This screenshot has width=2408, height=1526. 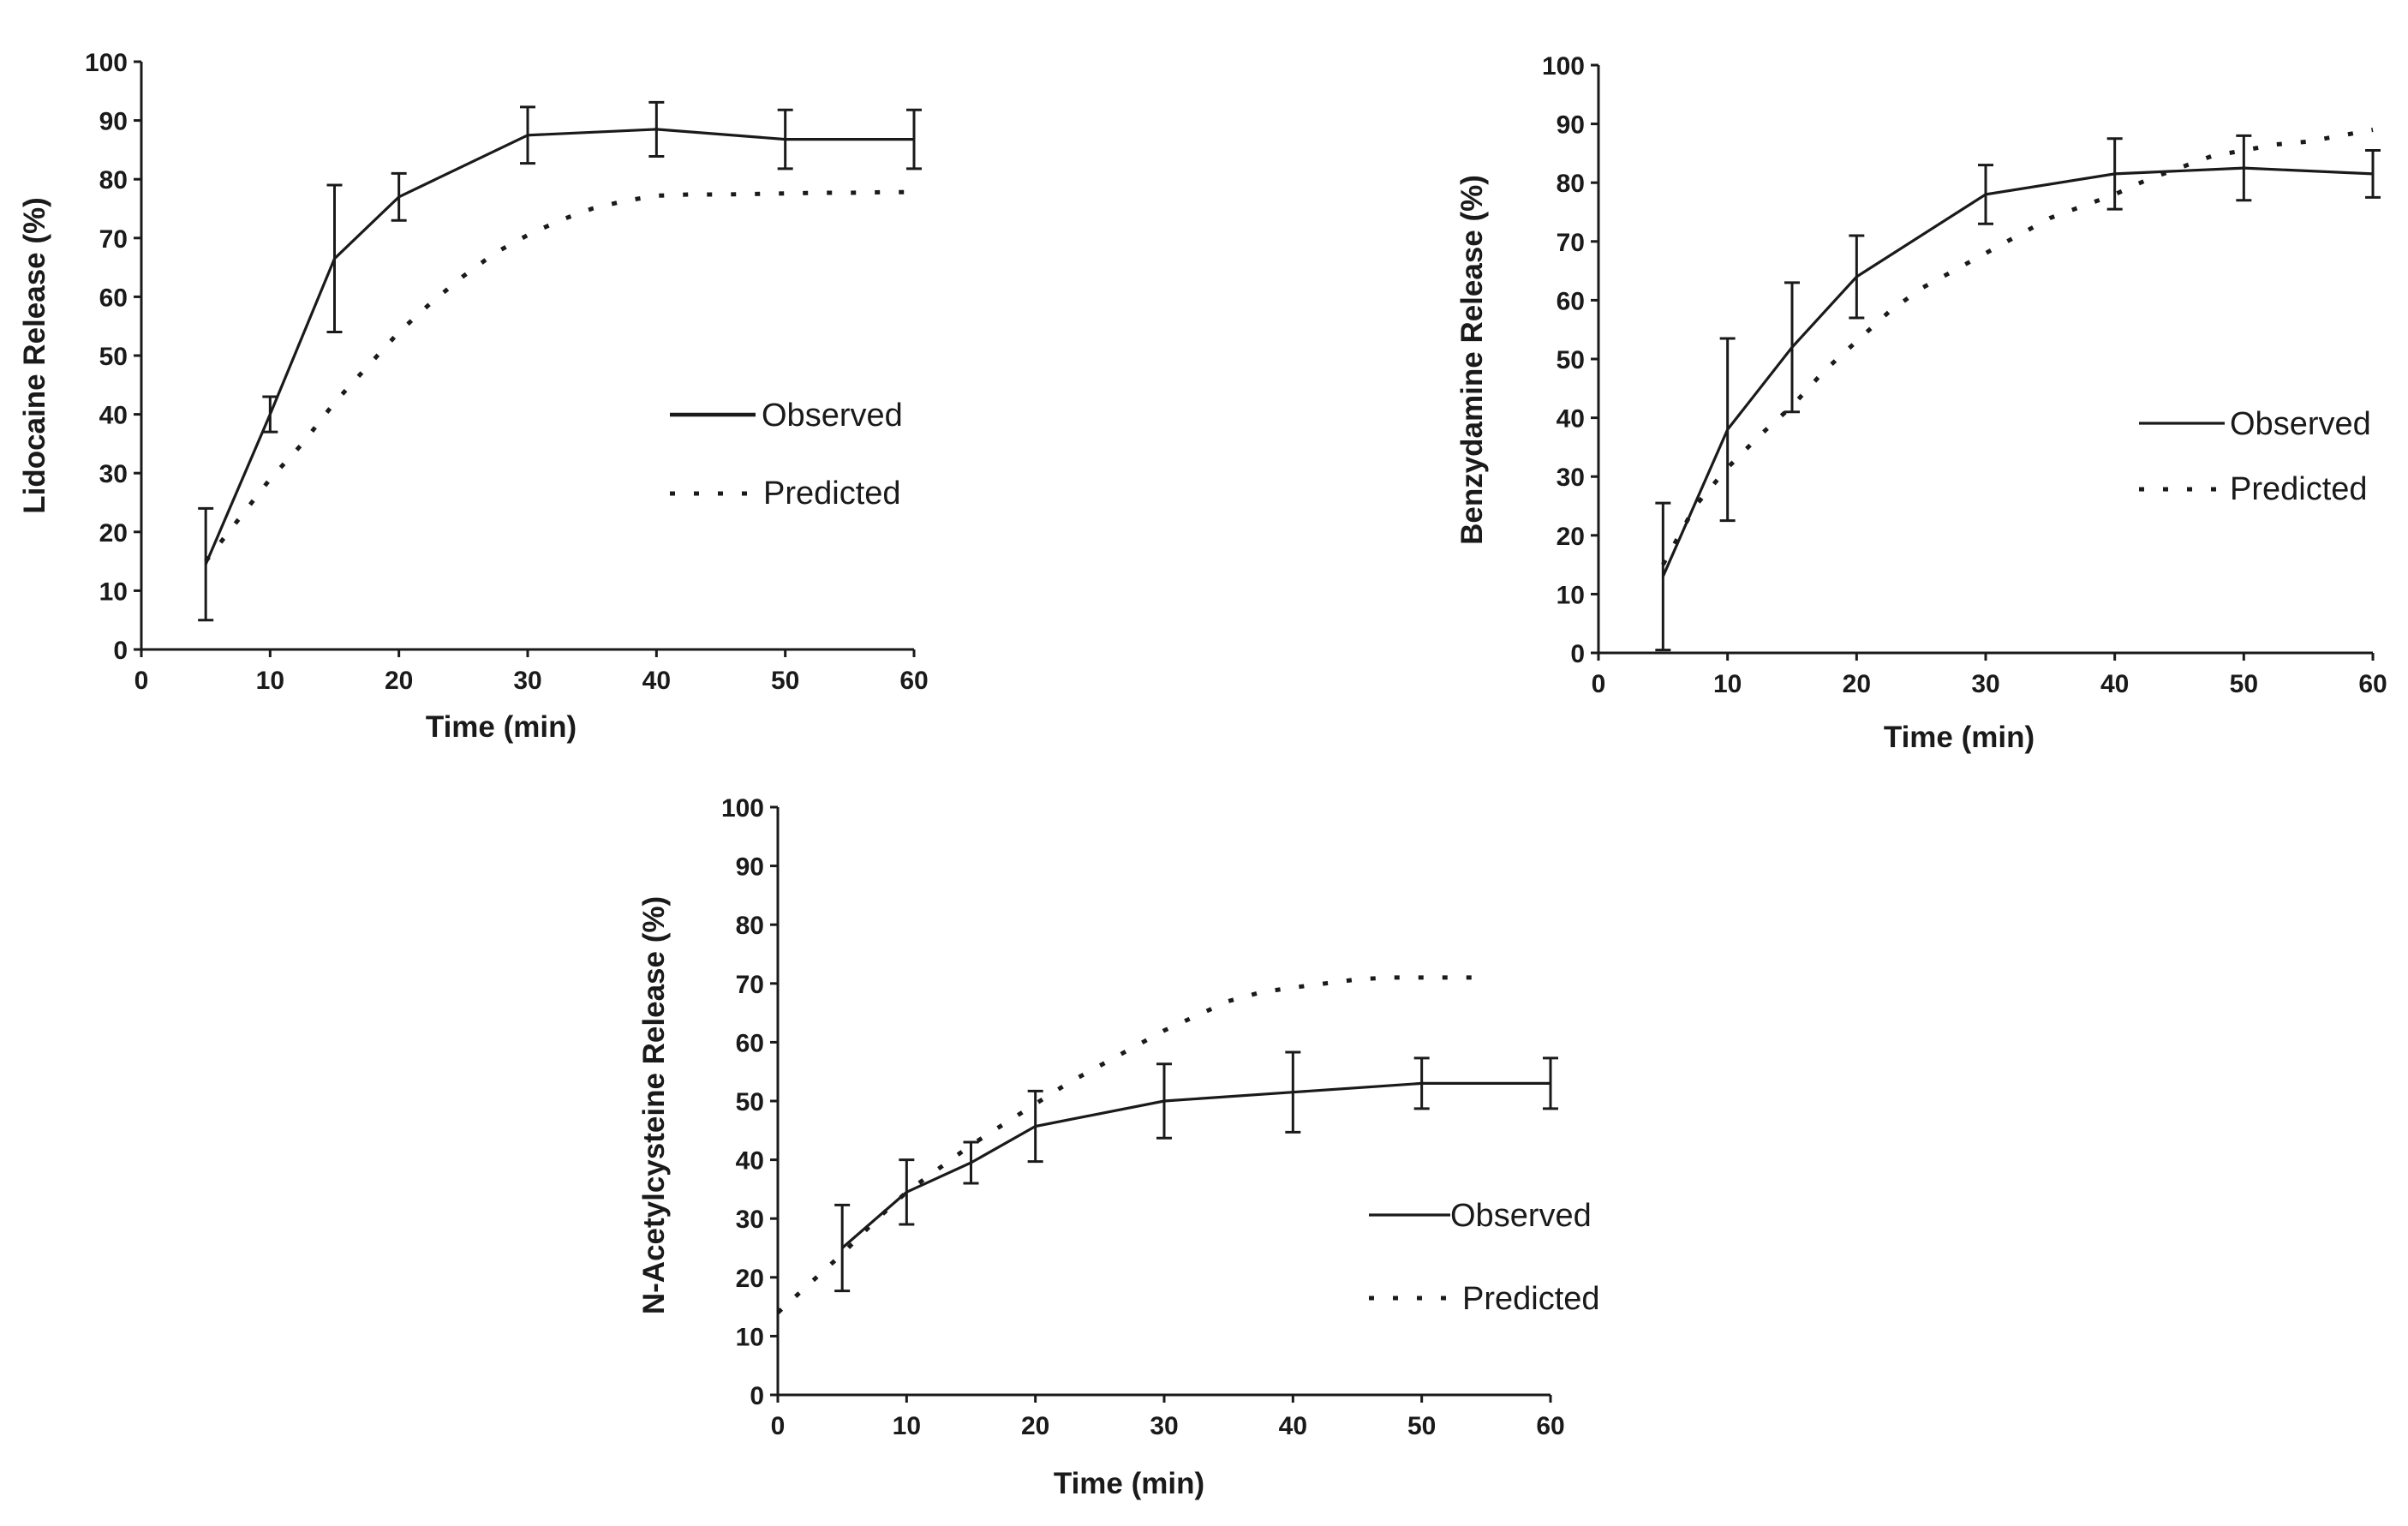 I want to click on y-axis-title: Benzydamine Release (%), so click(x=1472, y=360).